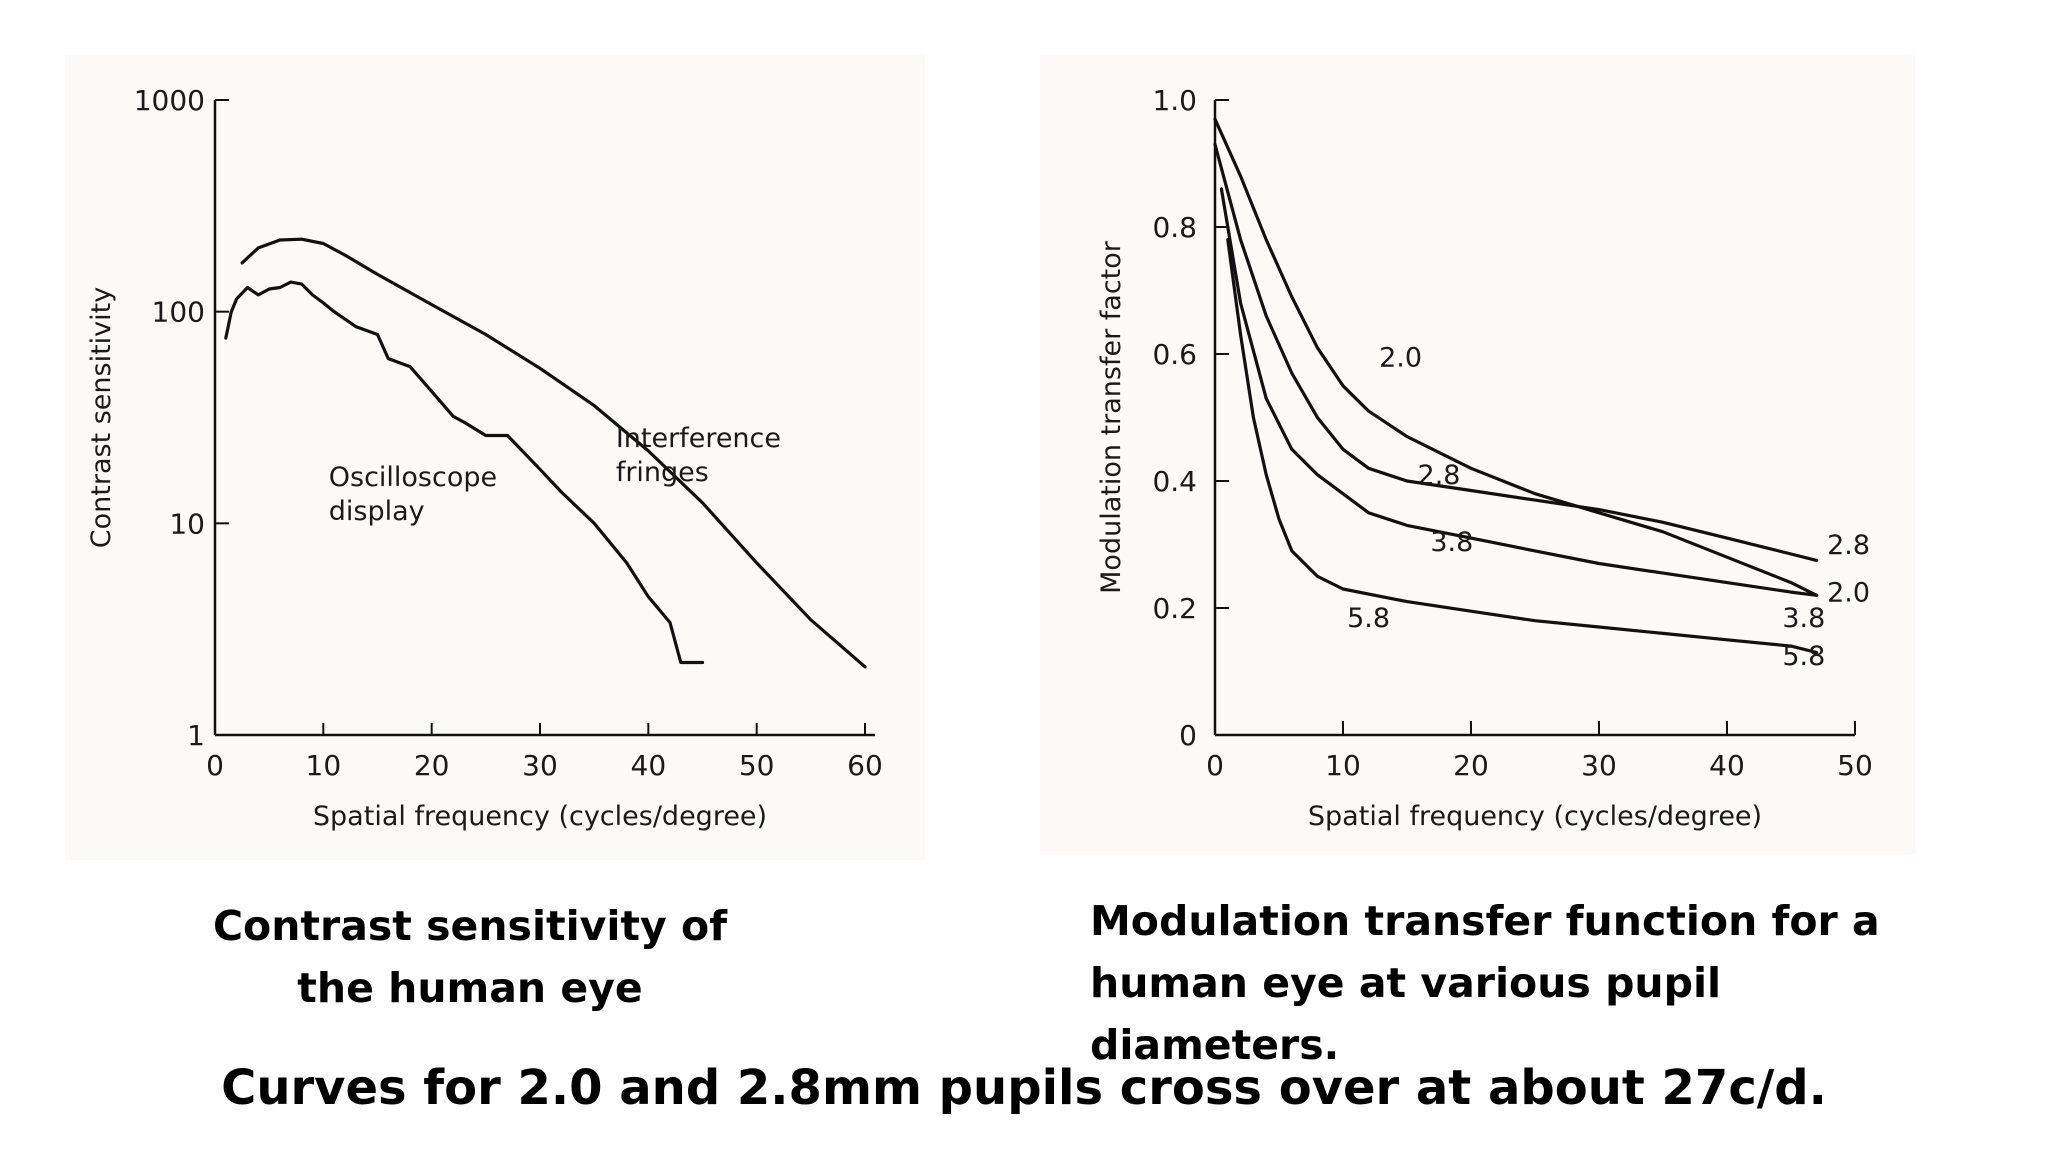 Image resolution: width=2048 pixels, height=1152 pixels. I want to click on series-label-oscilloscope-display: Oscilloscope, so click(413, 477).